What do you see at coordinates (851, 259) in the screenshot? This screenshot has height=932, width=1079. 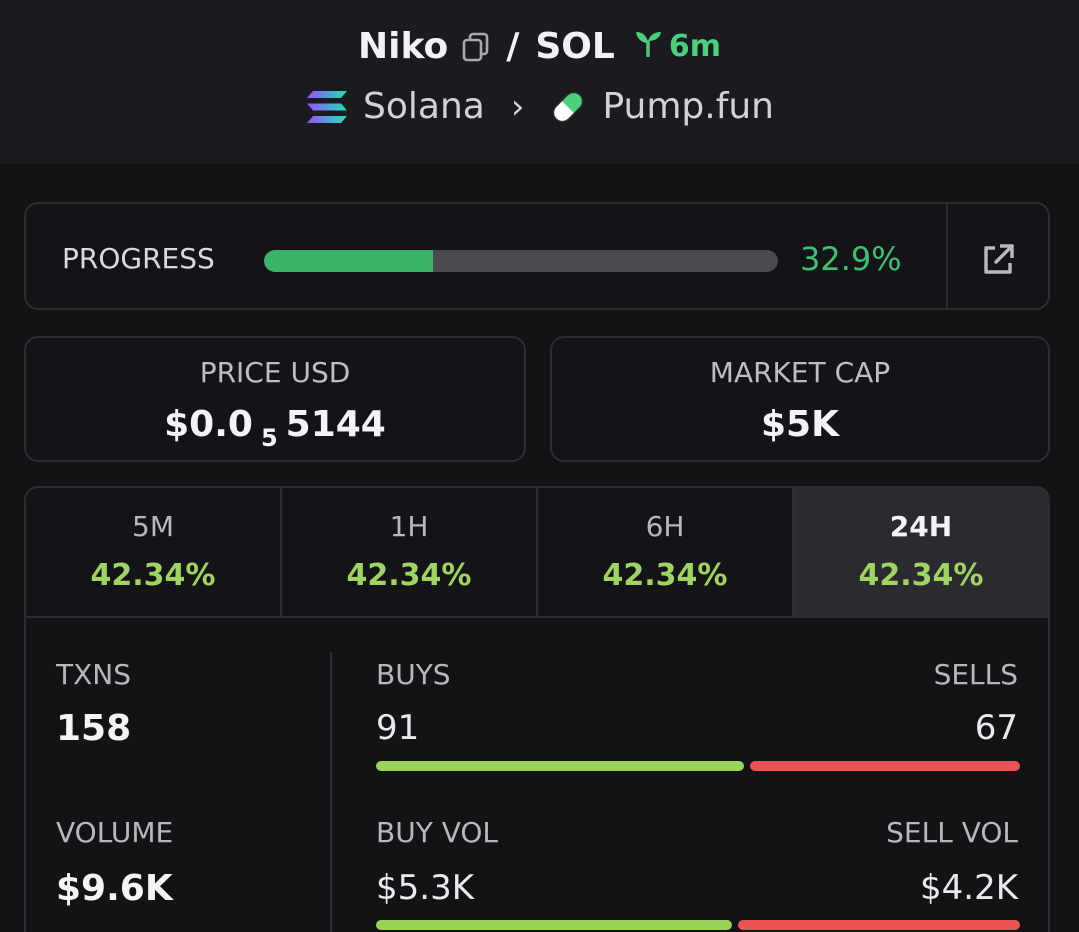 I see `progress-value: 32.9%` at bounding box center [851, 259].